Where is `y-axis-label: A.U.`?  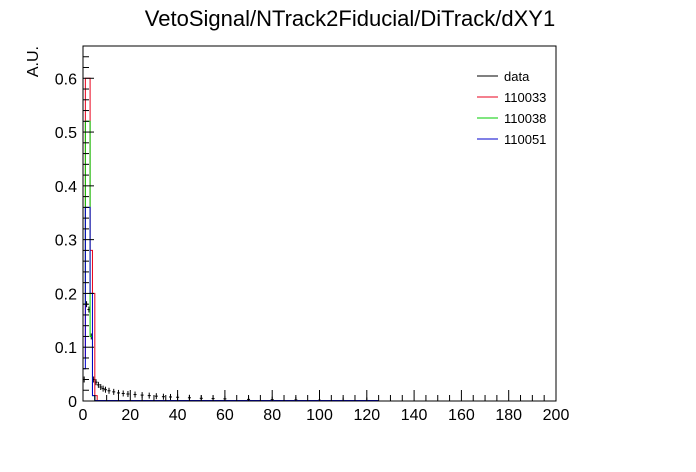
y-axis-label: A.U. is located at coordinates (33, 61).